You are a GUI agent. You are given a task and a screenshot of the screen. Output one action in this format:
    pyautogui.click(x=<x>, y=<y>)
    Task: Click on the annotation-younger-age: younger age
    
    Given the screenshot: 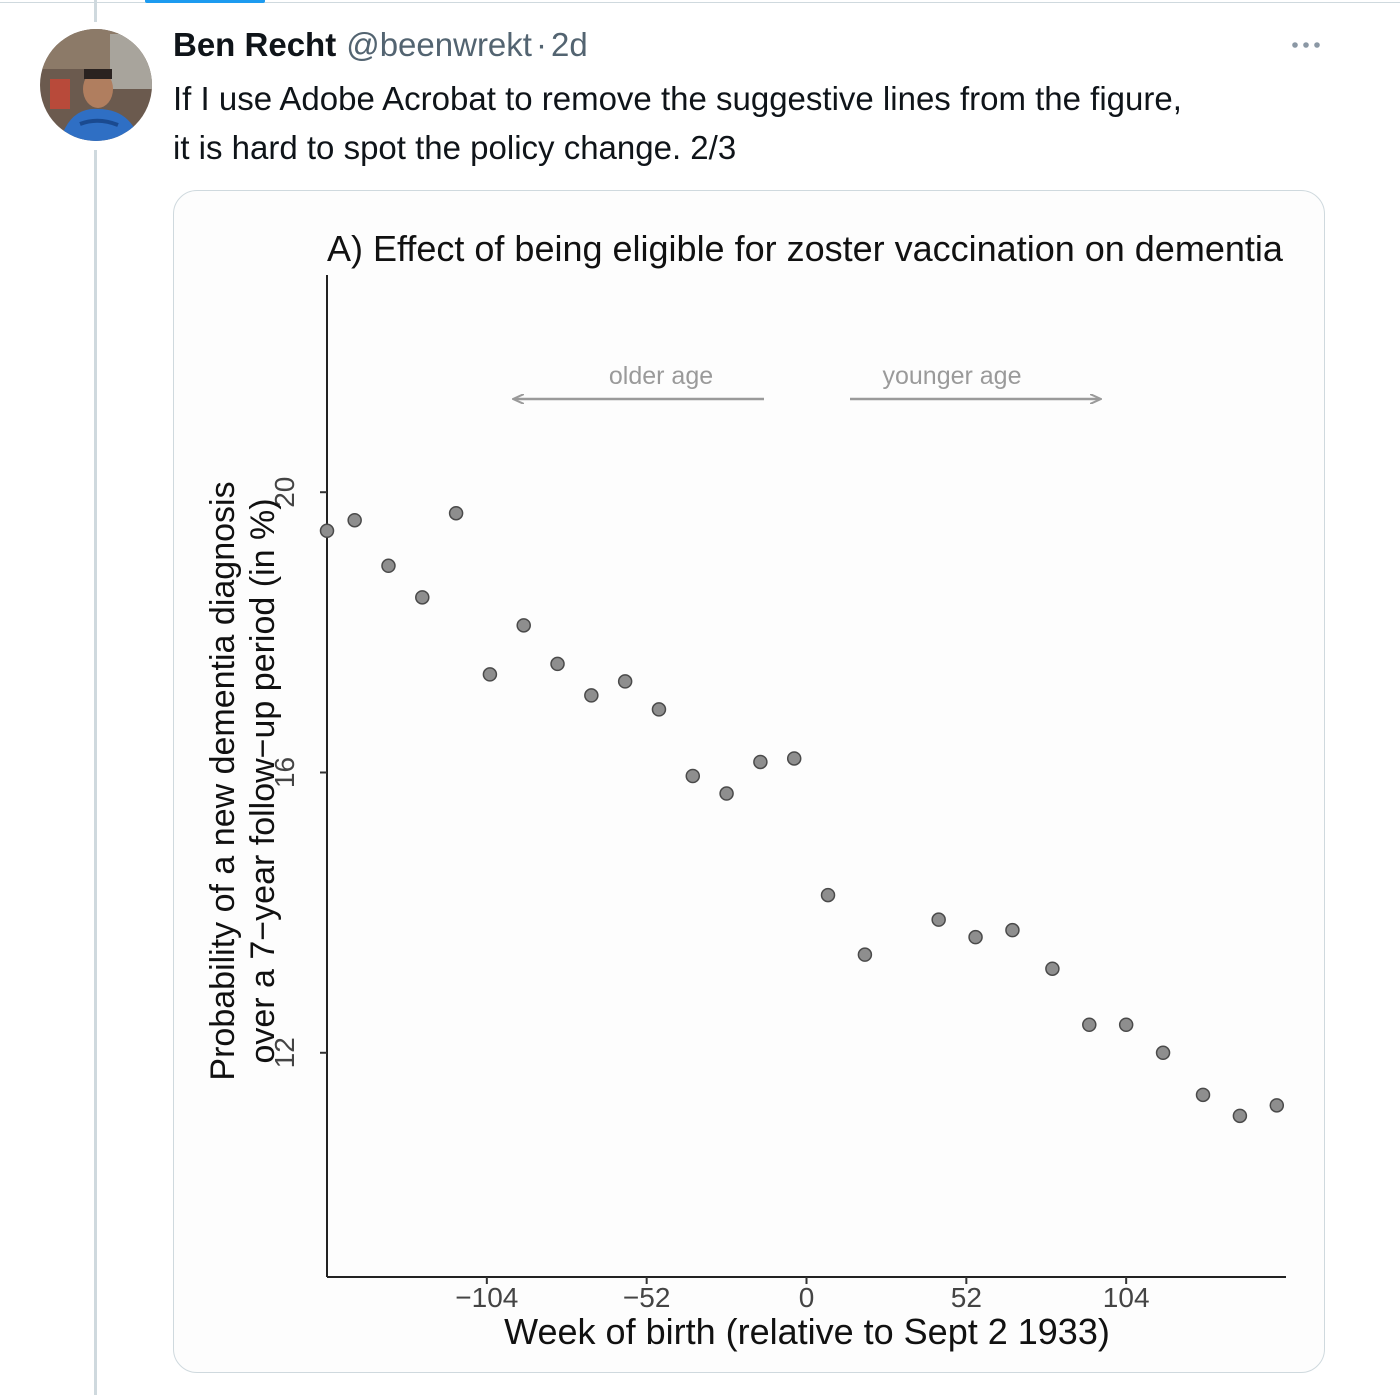 What is the action you would take?
    pyautogui.click(x=951, y=376)
    